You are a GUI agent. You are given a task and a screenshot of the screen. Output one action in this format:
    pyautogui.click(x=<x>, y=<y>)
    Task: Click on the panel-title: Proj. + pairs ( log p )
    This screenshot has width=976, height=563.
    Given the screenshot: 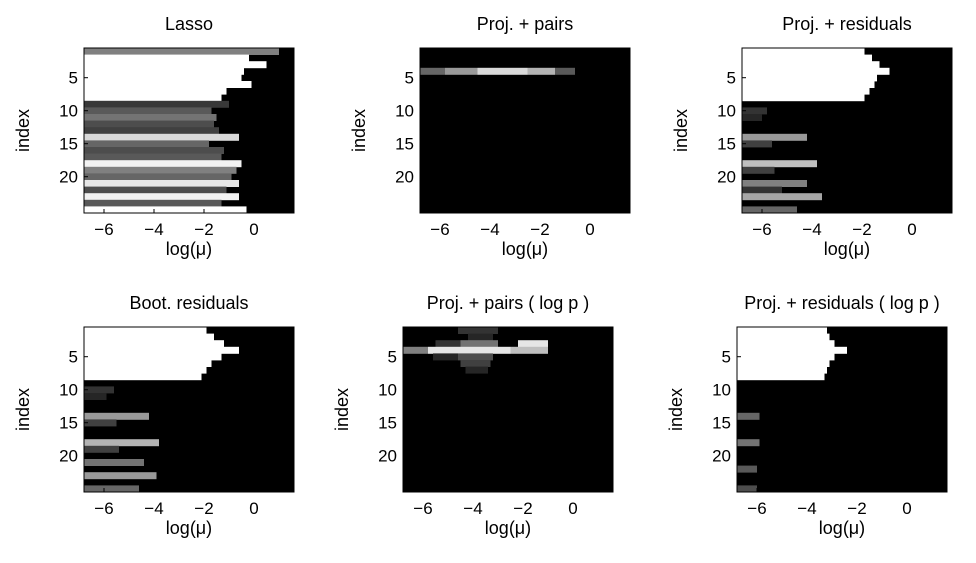 What is the action you would take?
    pyautogui.click(x=508, y=303)
    